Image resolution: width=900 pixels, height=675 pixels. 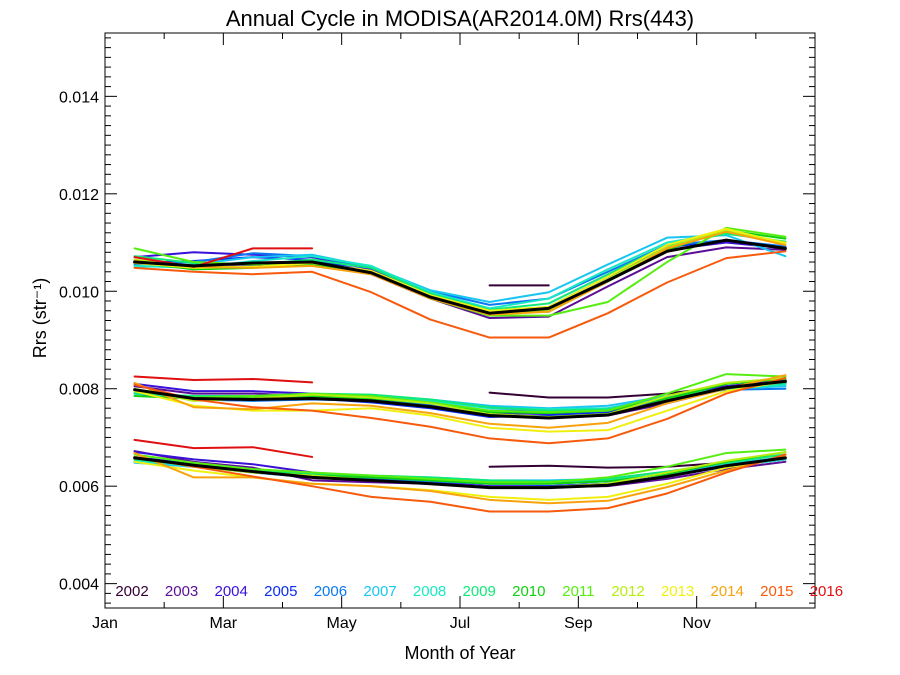 What do you see at coordinates (79, 390) in the screenshot?
I see `y-tick-label: 0.008` at bounding box center [79, 390].